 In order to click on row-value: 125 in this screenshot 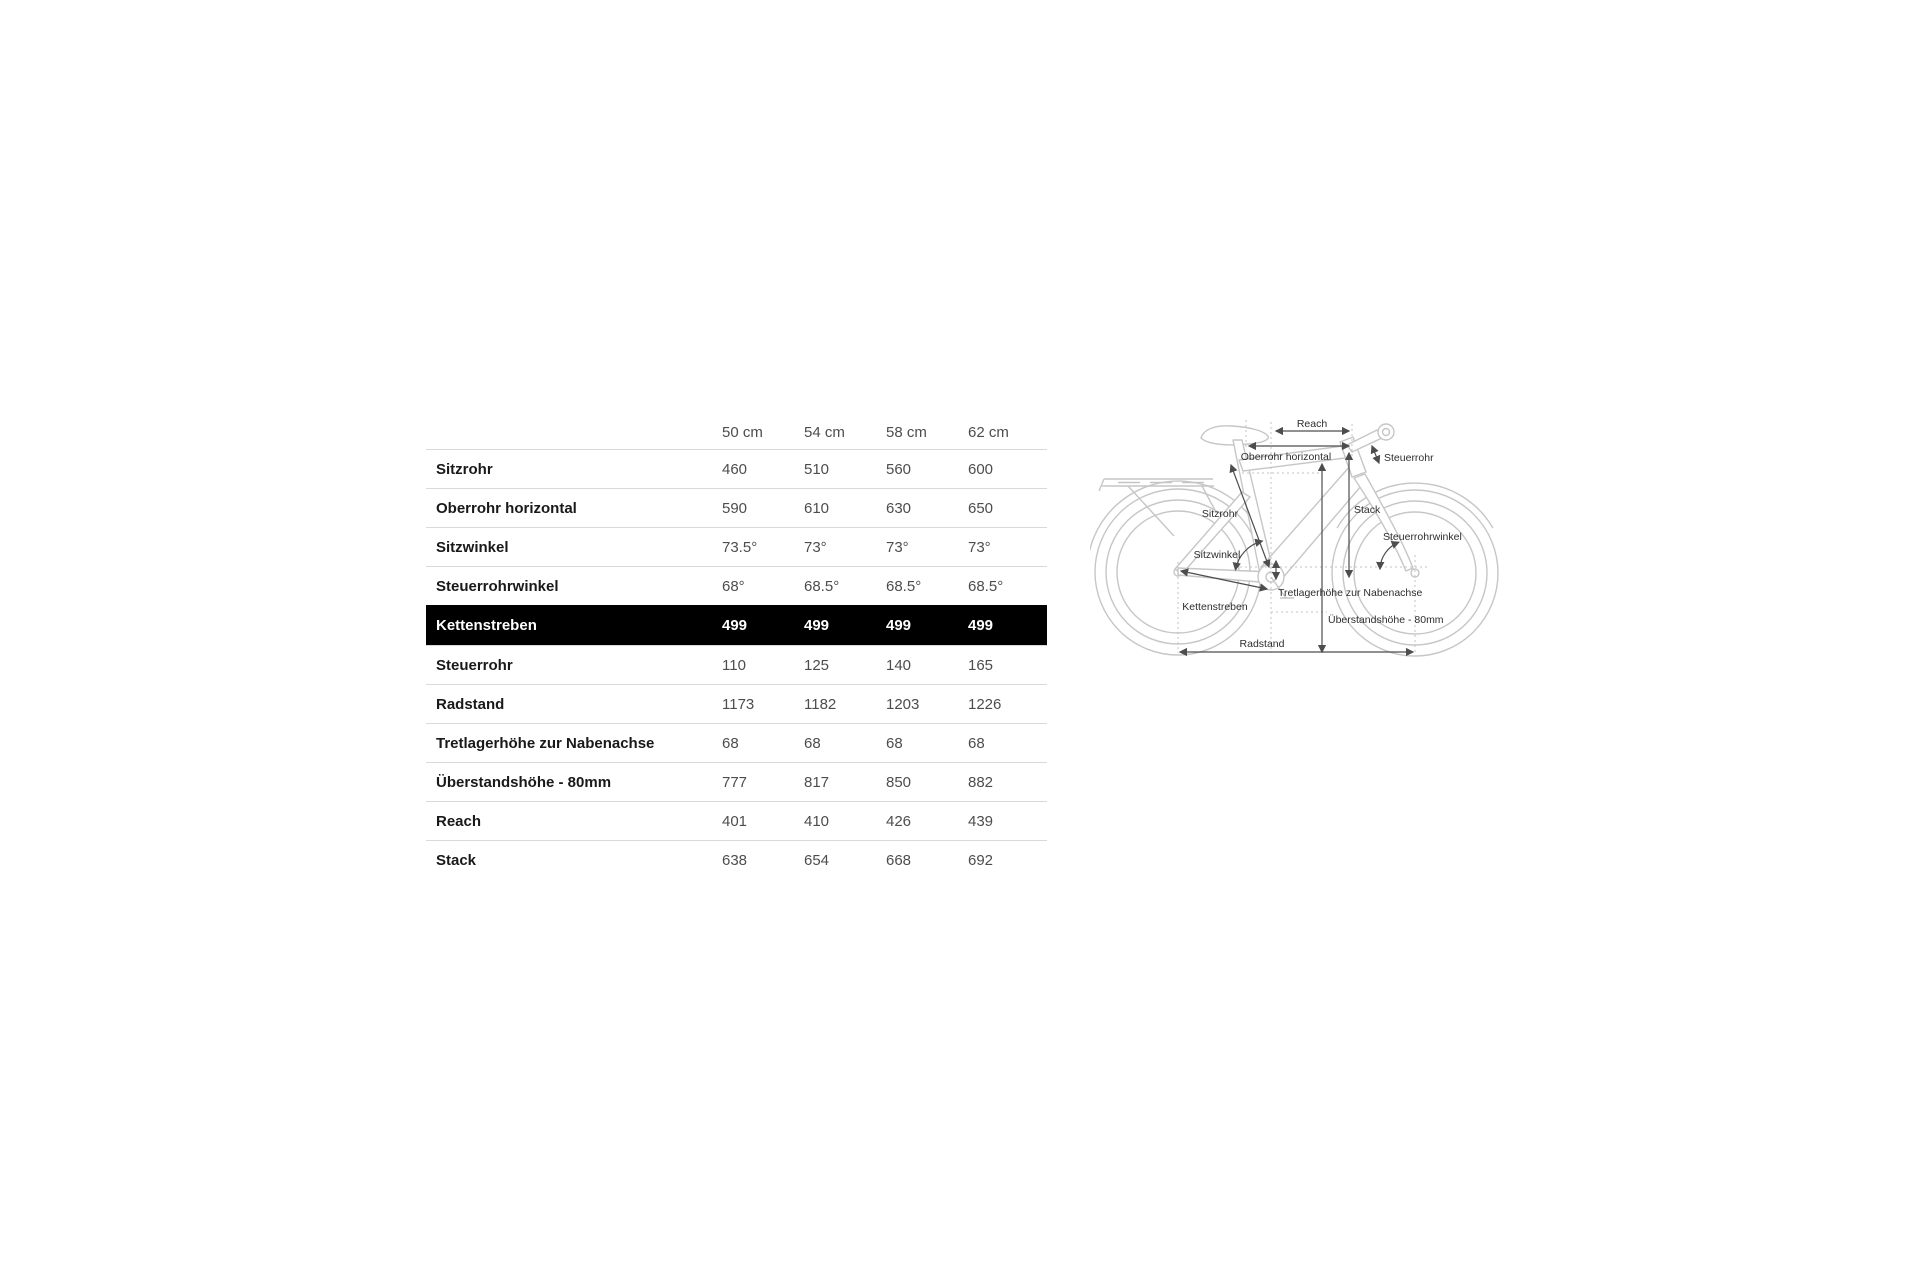, I will do `click(817, 665)`.